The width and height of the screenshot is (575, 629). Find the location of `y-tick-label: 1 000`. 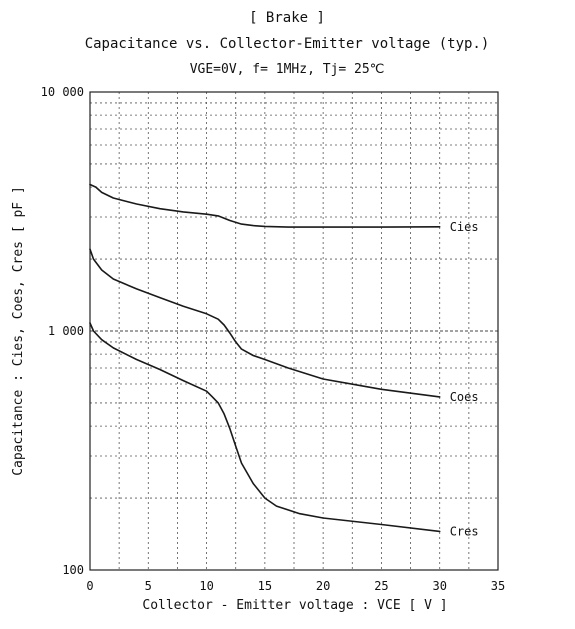

y-tick-label: 1 000 is located at coordinates (66, 331).